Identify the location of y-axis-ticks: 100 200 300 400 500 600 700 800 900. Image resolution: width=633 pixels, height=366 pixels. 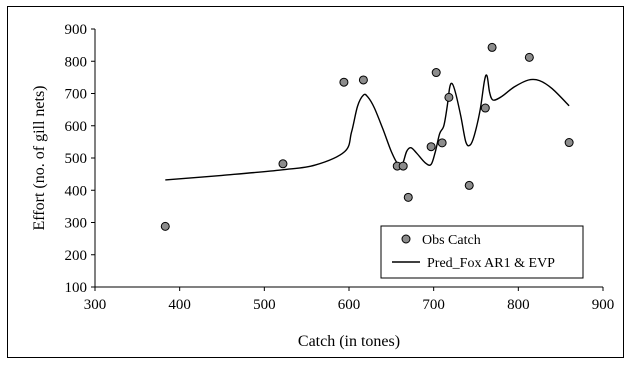
(80, 159).